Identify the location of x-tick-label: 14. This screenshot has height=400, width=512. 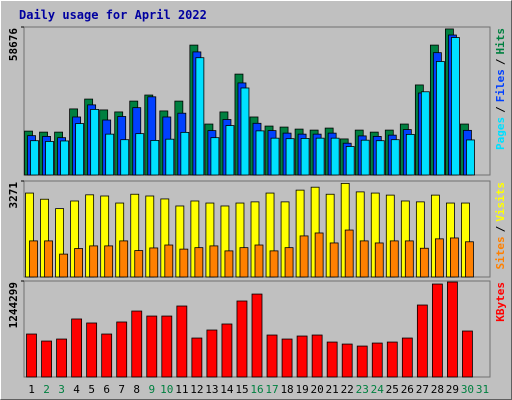
(227, 389).